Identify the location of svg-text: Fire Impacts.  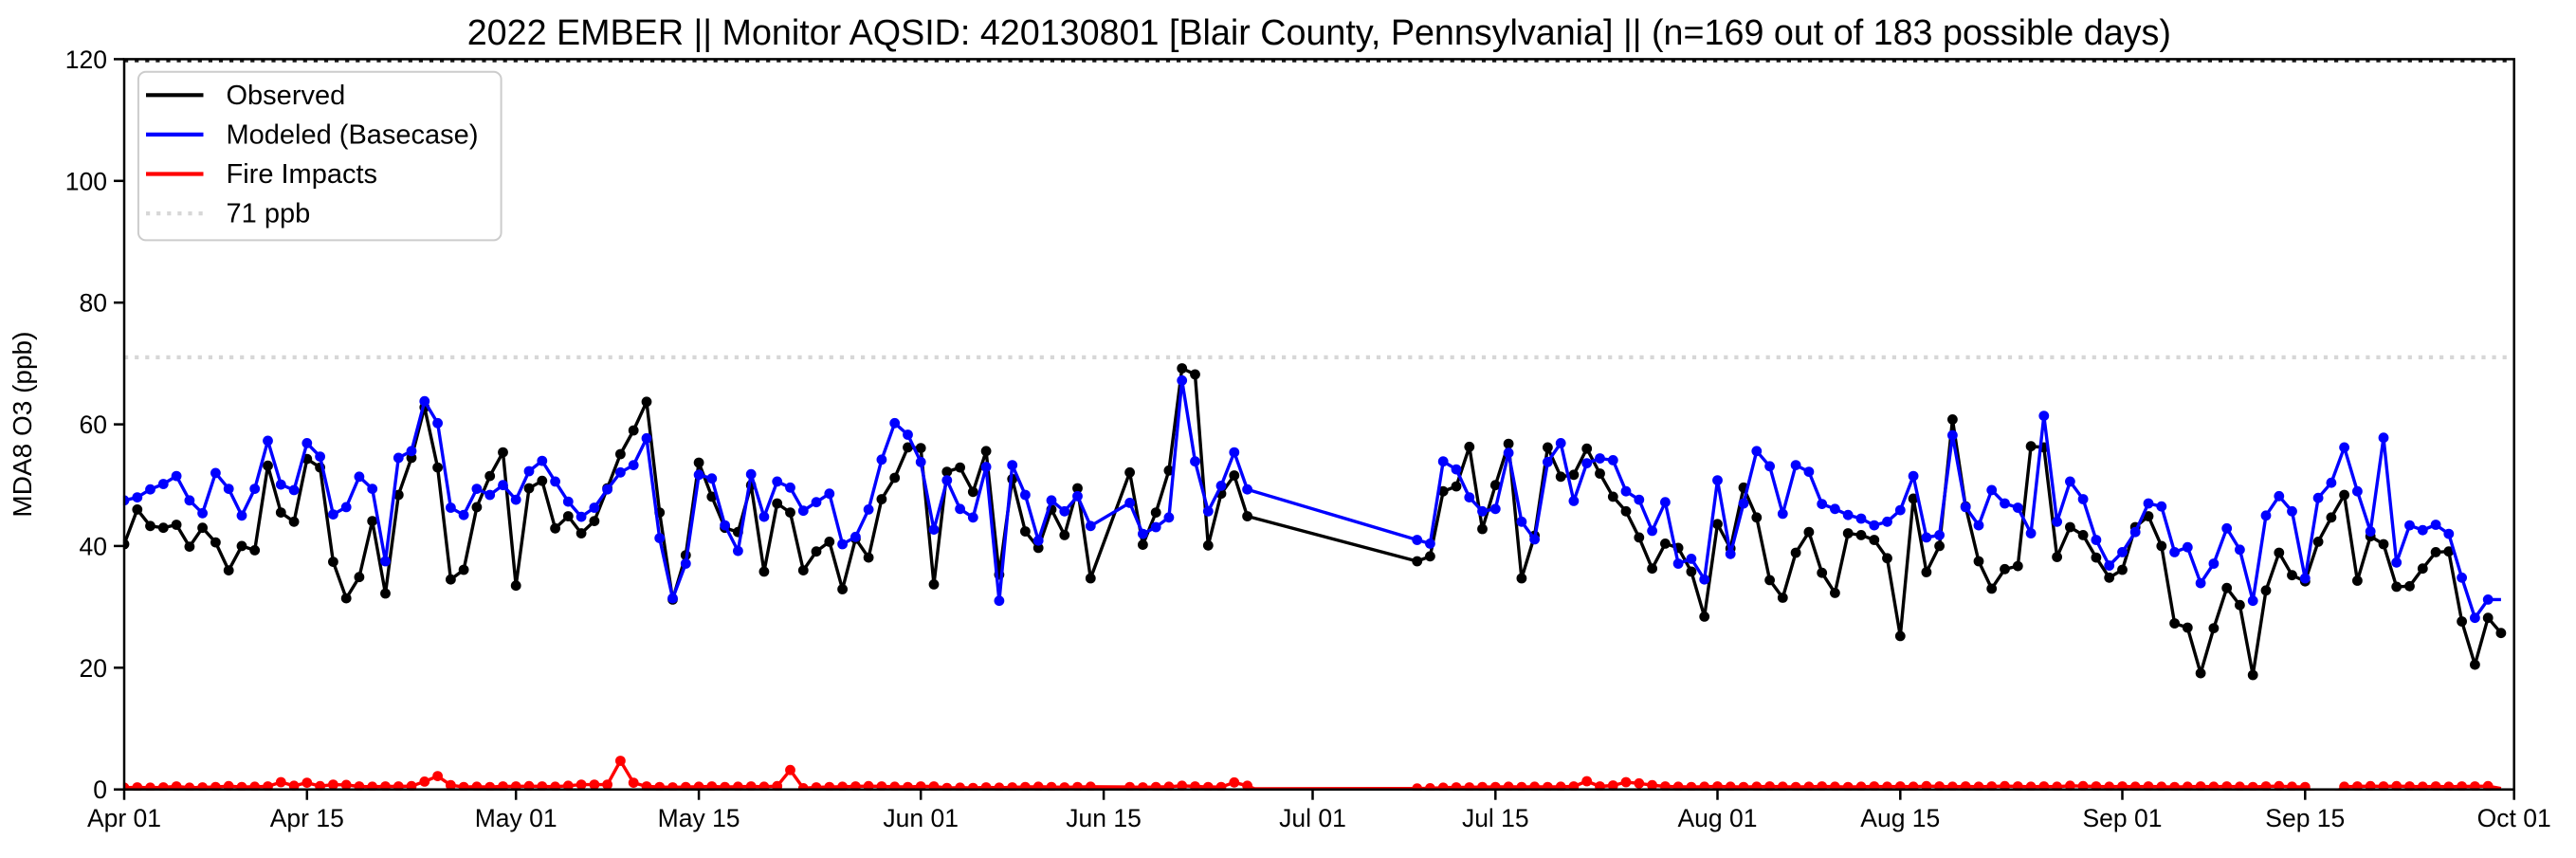
(302, 174).